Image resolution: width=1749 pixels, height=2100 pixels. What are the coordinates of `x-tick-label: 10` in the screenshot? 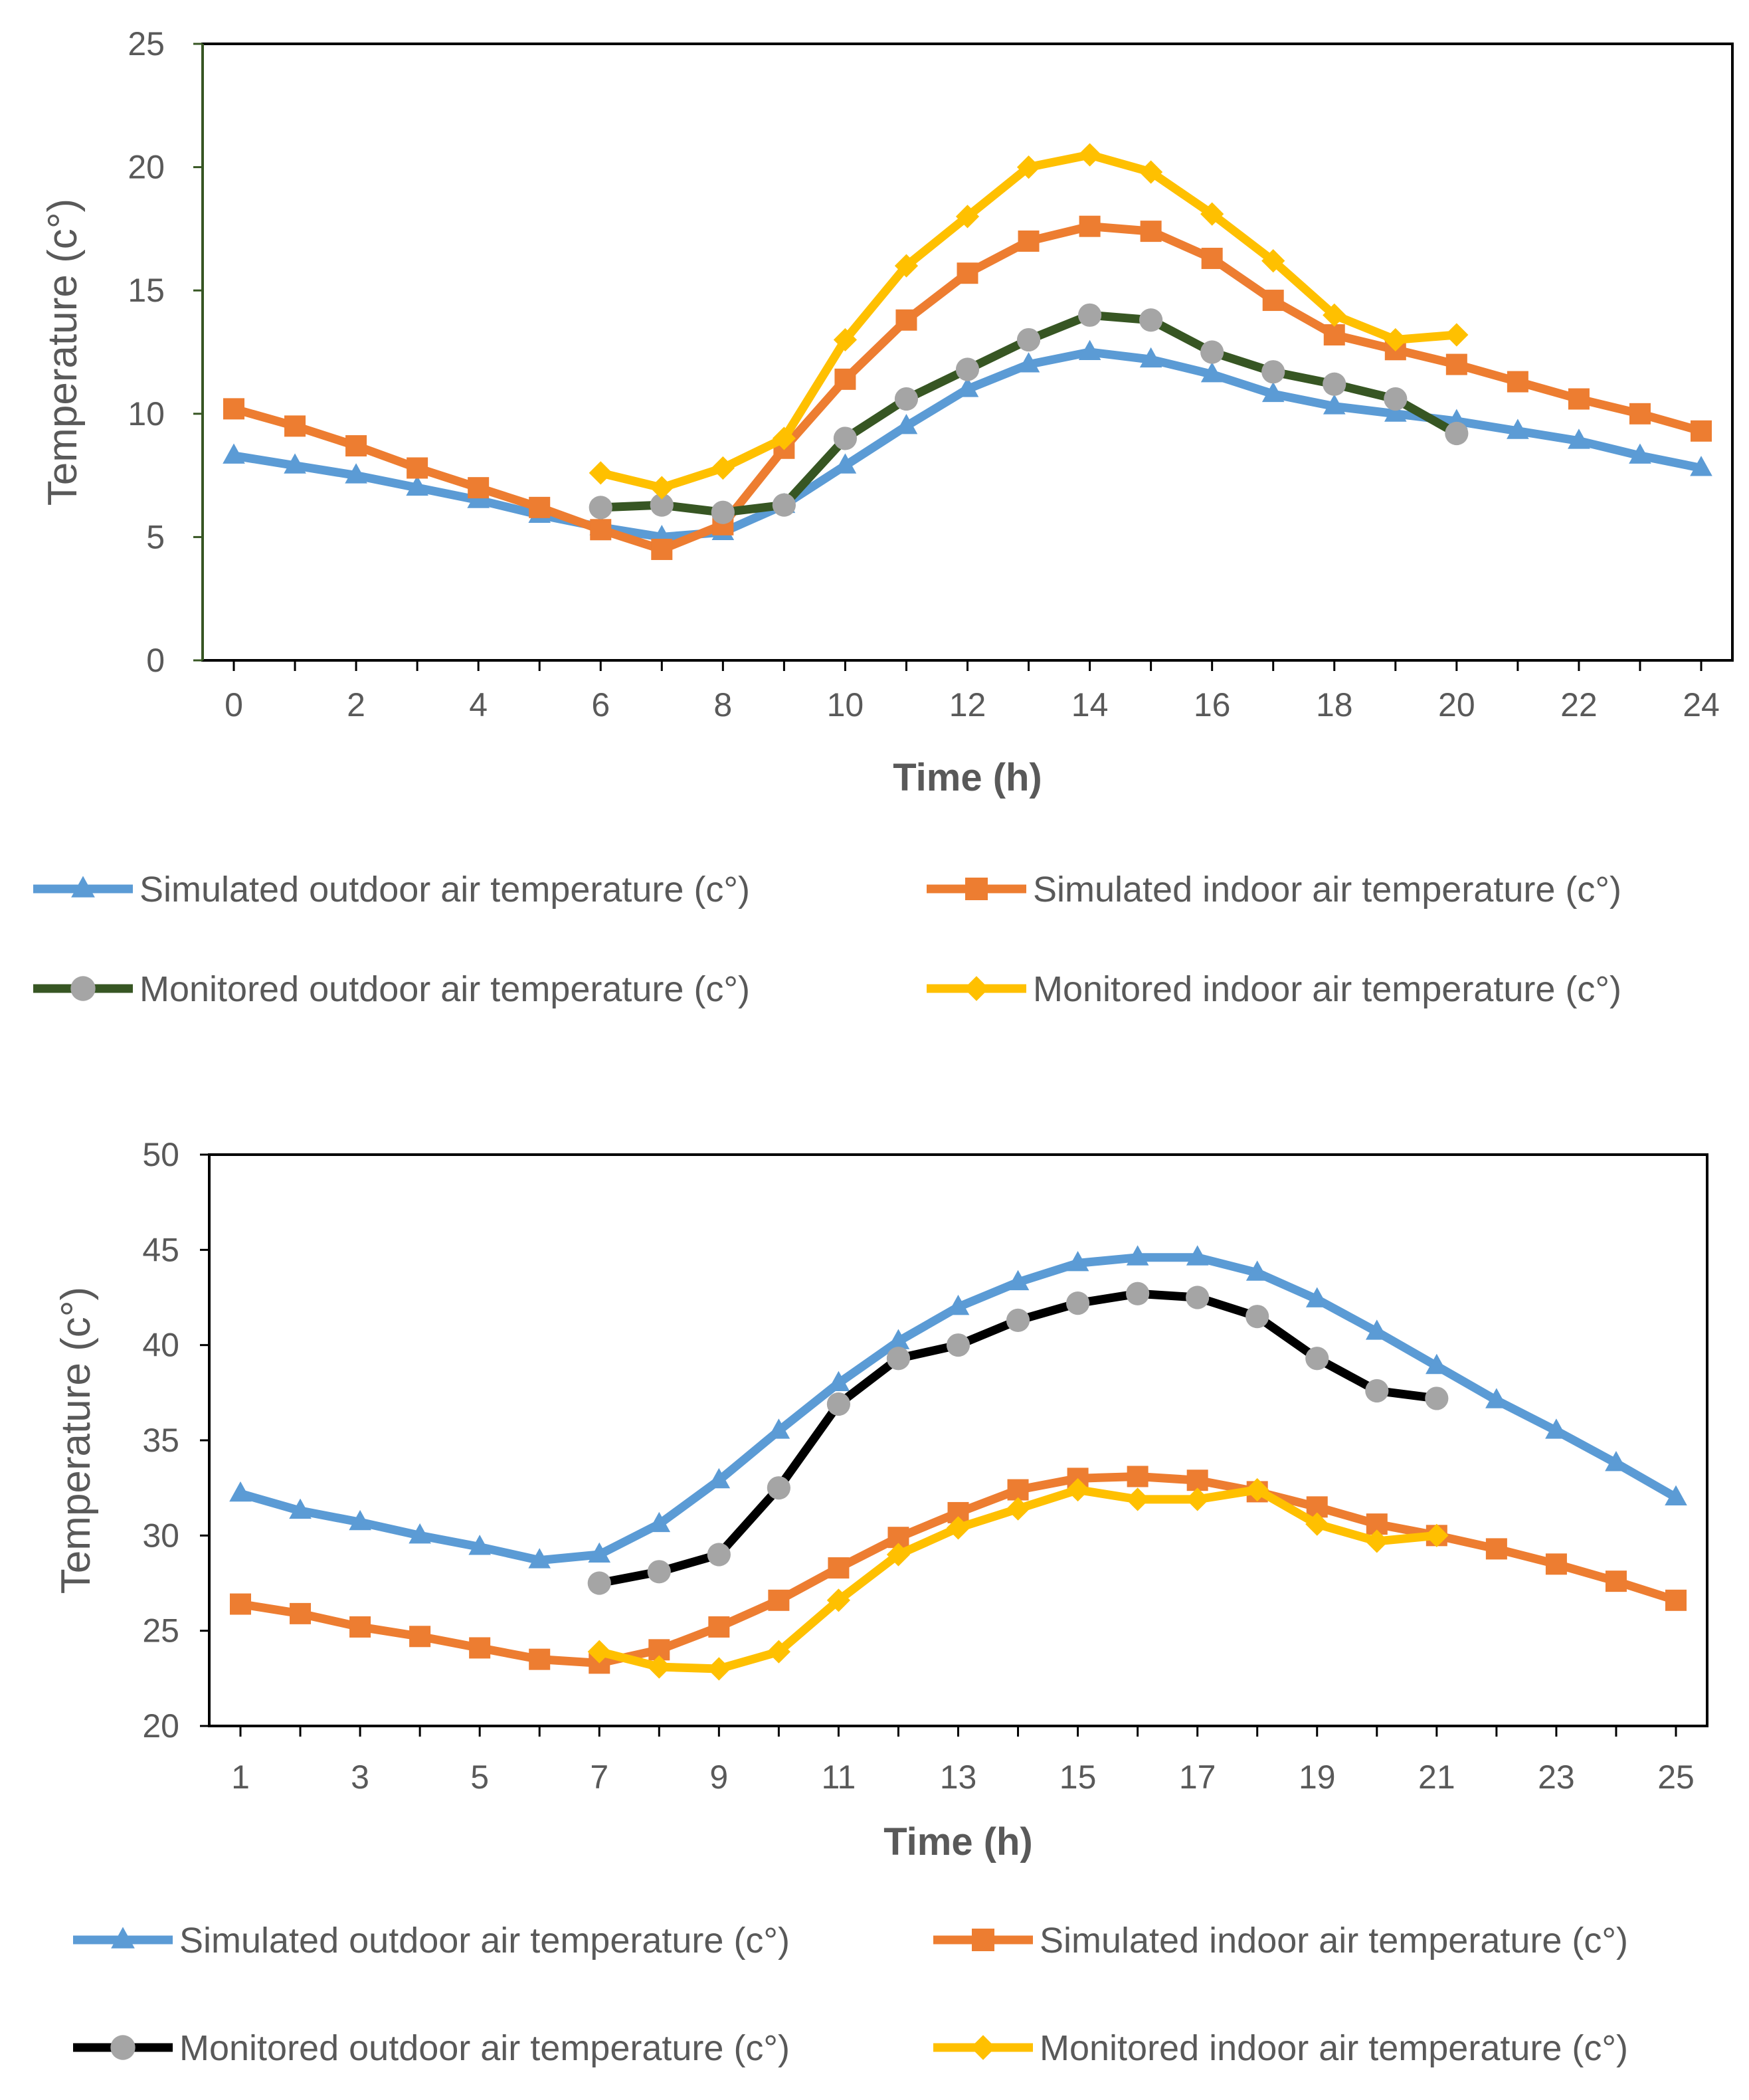 It's located at (845, 704).